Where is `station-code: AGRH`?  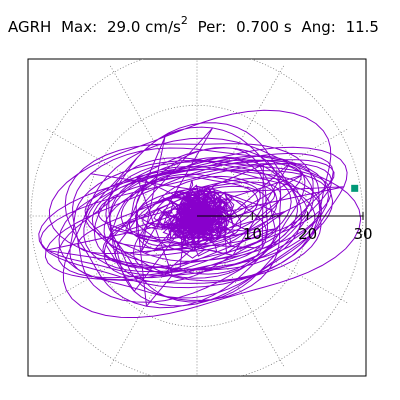
station-code: AGRH is located at coordinates (30, 27).